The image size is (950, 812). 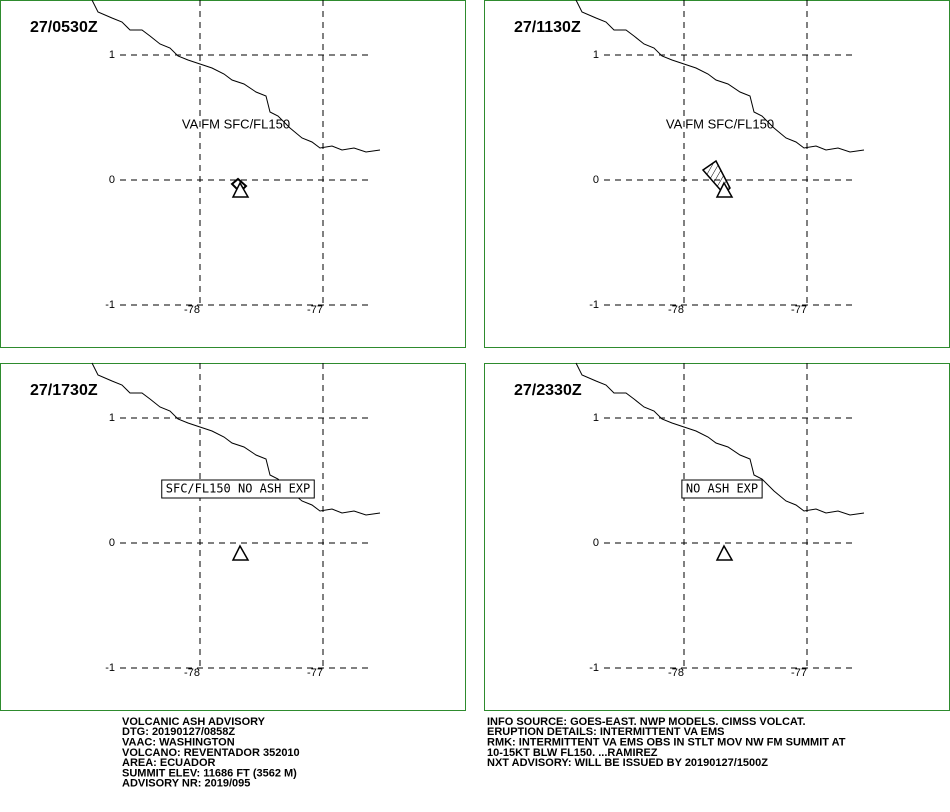 What do you see at coordinates (606, 732) in the screenshot?
I see `advisory-line: ERUPTION DETAILS: INTERMITTENT VA EMS` at bounding box center [606, 732].